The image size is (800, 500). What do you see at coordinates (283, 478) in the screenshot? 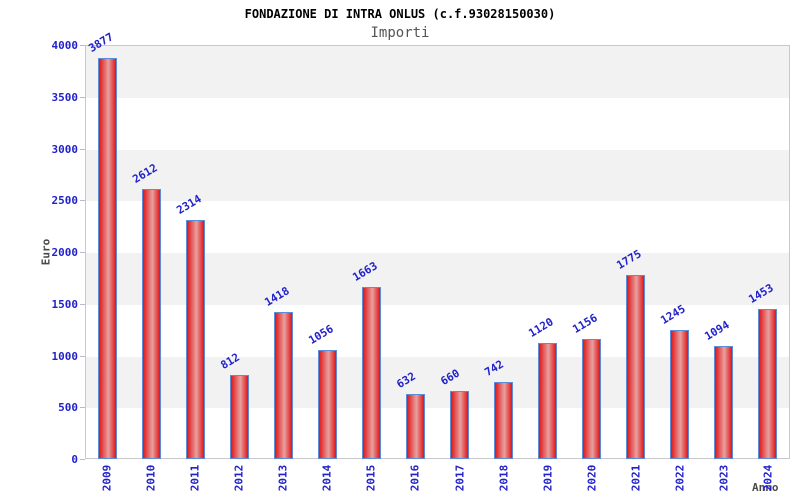
I see `x-tick-label: 2013` at bounding box center [283, 478].